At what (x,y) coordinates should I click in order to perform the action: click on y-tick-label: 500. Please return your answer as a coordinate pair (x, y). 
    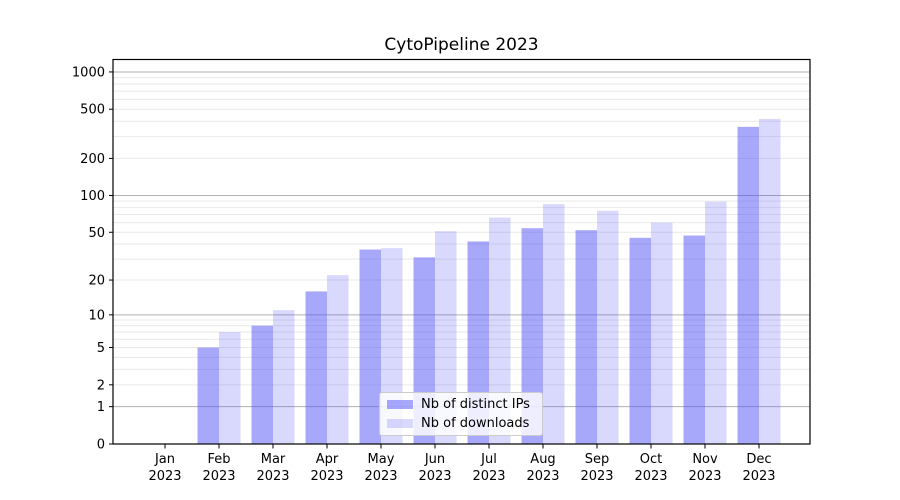
    Looking at the image, I should click on (92, 110).